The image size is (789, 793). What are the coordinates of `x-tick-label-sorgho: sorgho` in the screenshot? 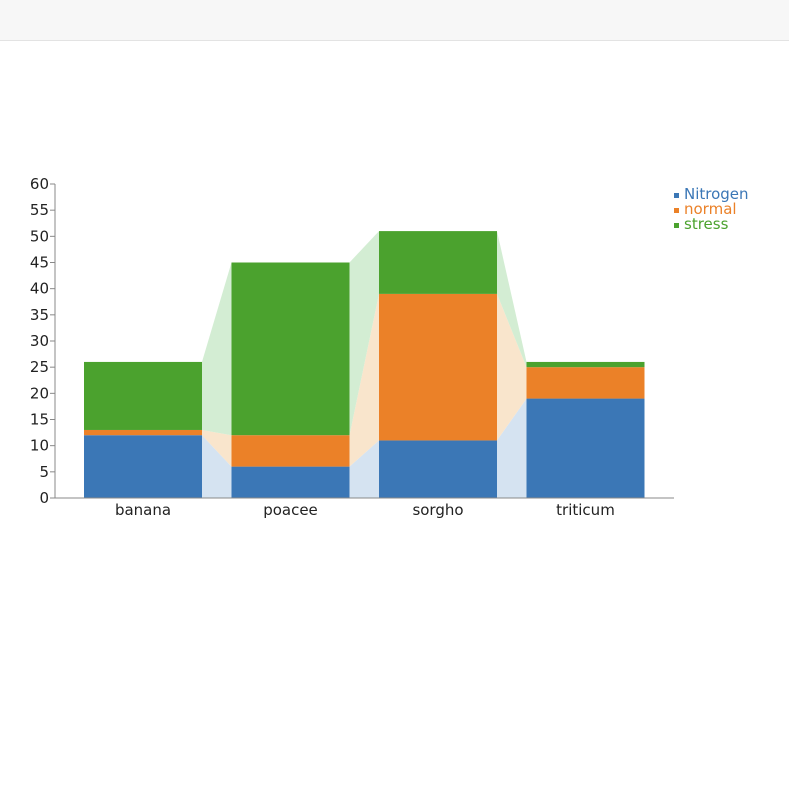 It's located at (437, 510).